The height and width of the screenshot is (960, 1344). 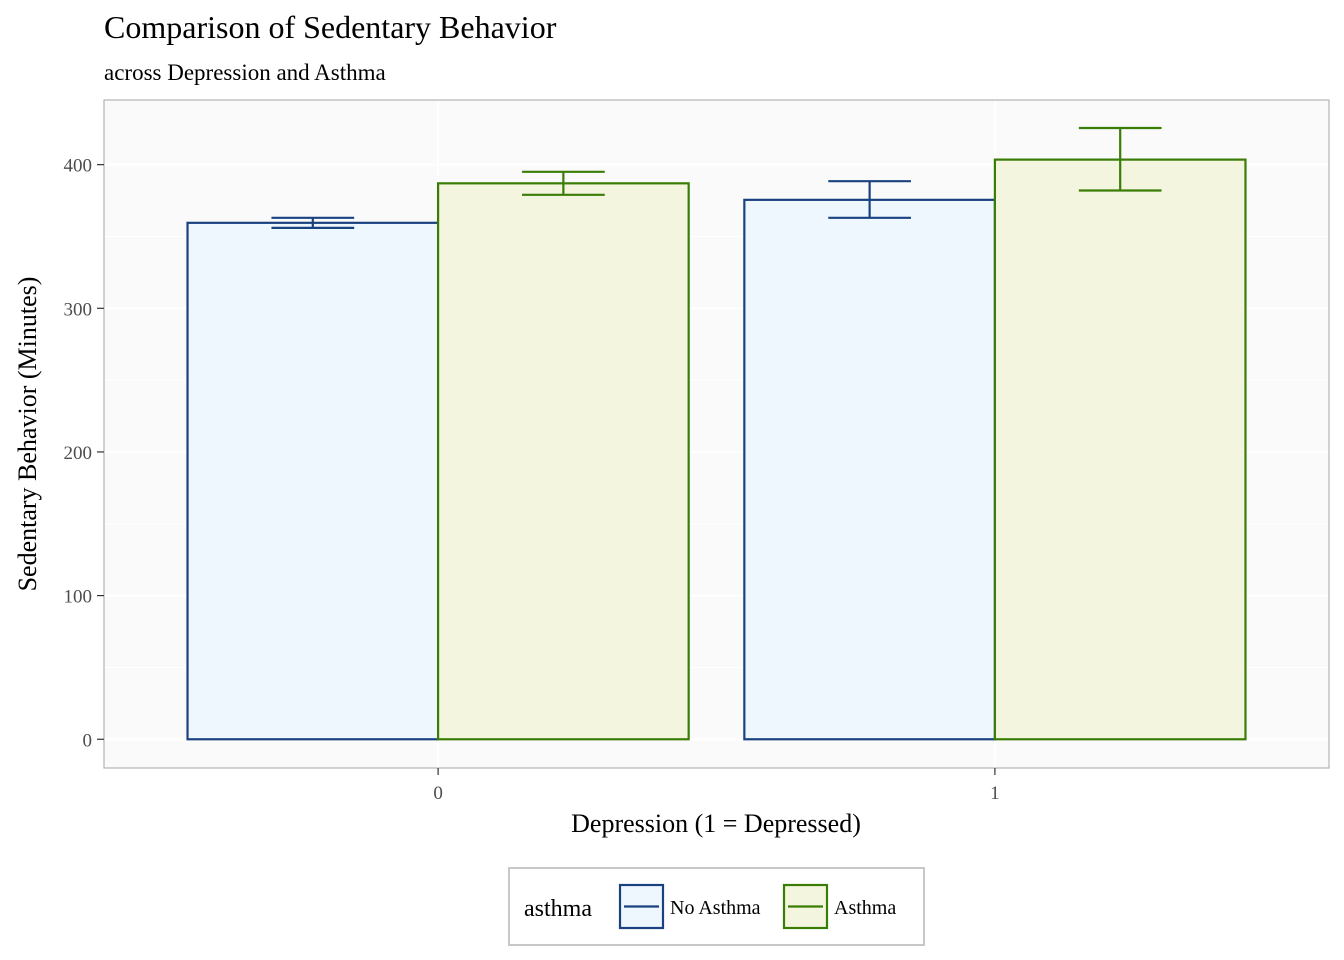 I want to click on y-axis: 0 100 200 300 400, so click(x=84, y=453).